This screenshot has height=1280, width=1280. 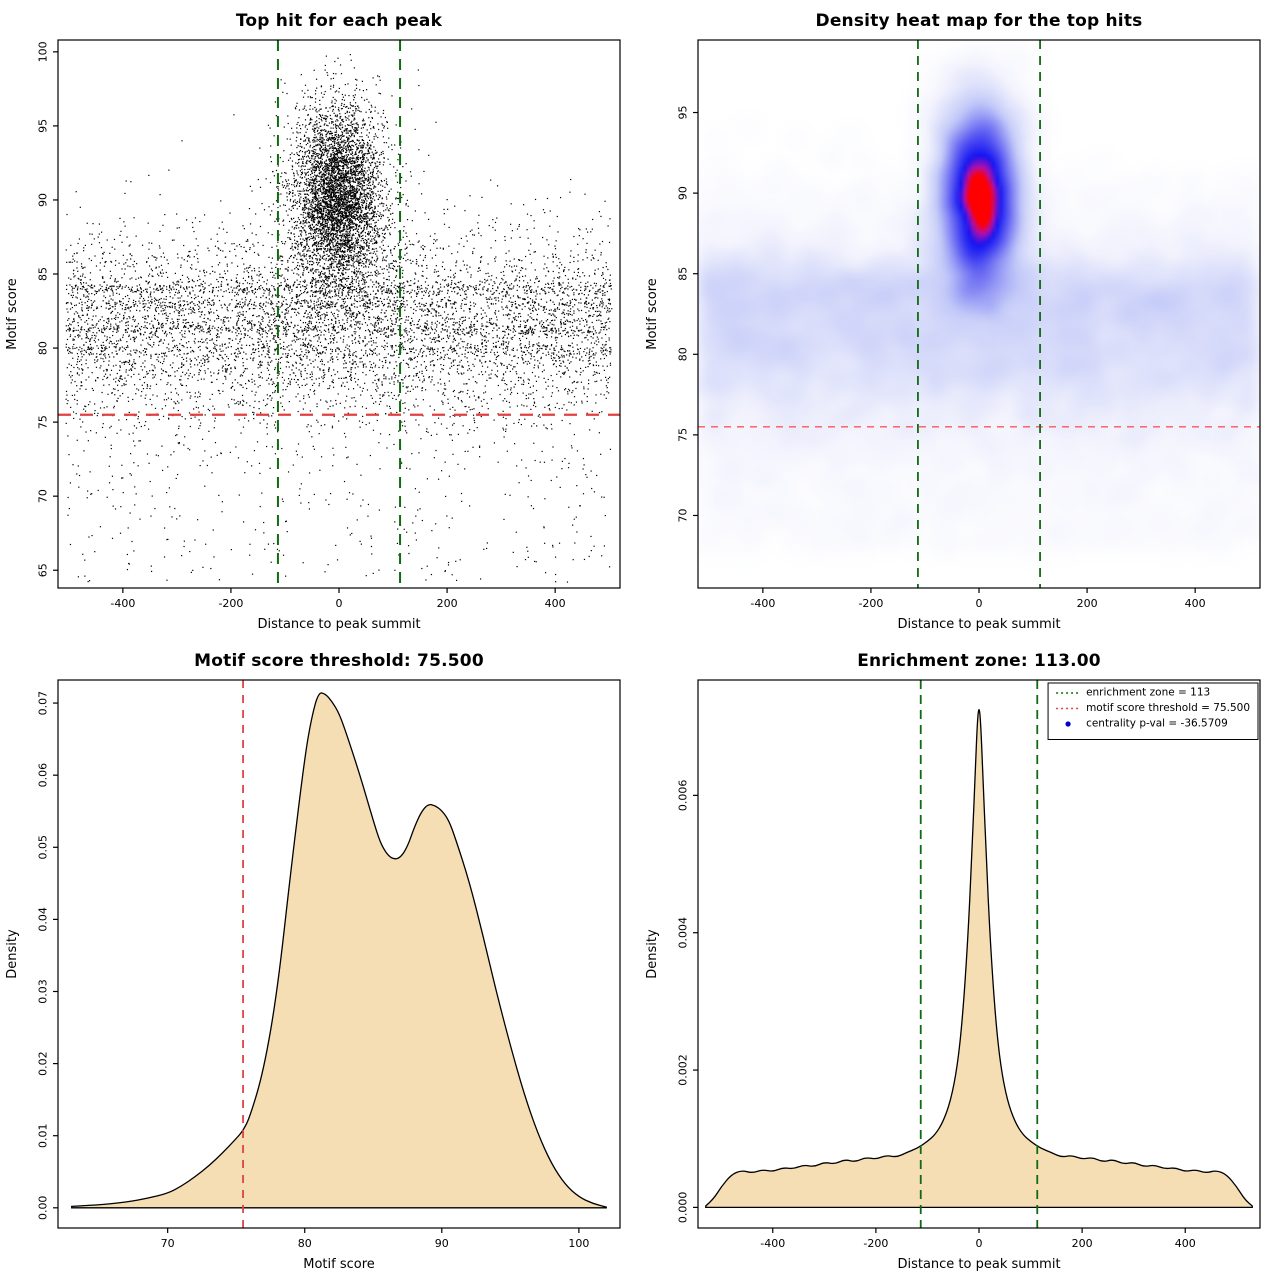 What do you see at coordinates (339, 21) in the screenshot?
I see `scatter-plot-title: Top hit for each peak` at bounding box center [339, 21].